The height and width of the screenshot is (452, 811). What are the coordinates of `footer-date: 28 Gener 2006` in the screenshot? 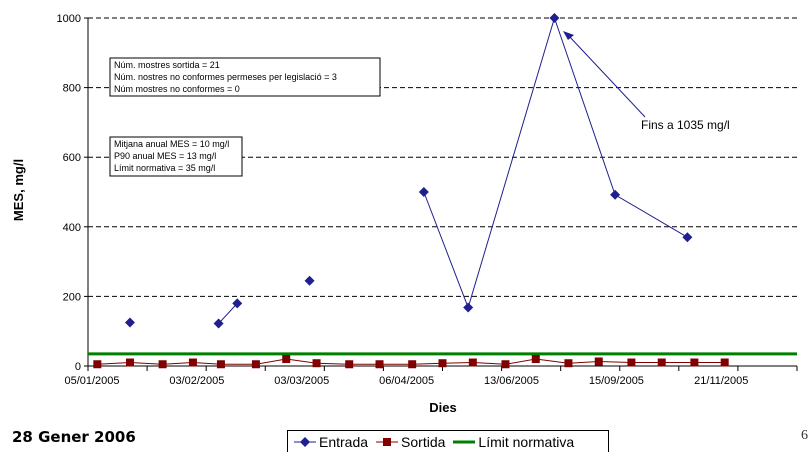 It's located at (74, 437).